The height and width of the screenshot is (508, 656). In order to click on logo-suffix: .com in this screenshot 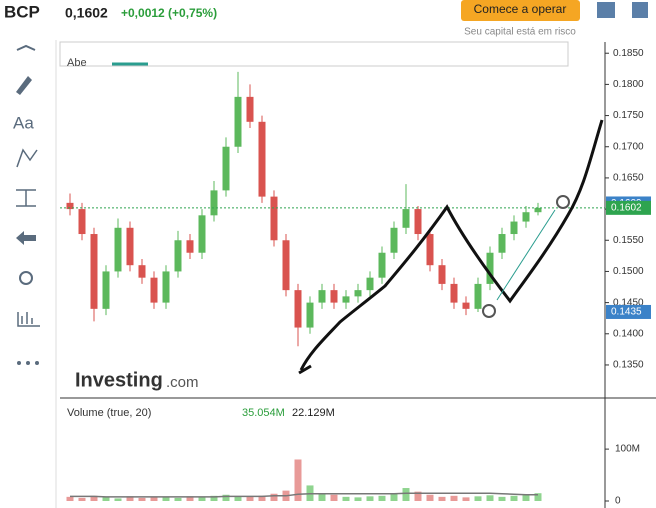, I will do `click(182, 382)`.